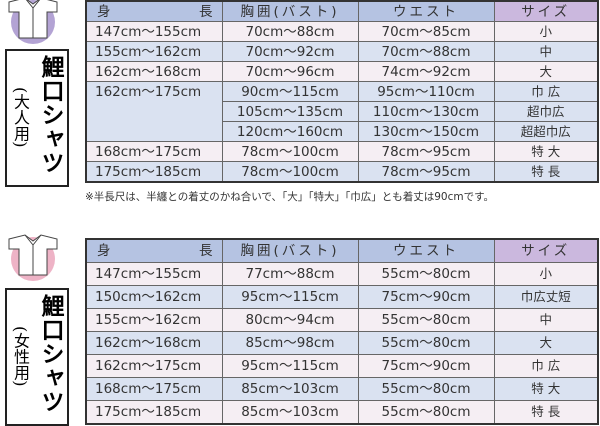 The width and height of the screenshot is (600, 426). I want to click on women-label: 鯉口シャツ (女性用), so click(37, 357).